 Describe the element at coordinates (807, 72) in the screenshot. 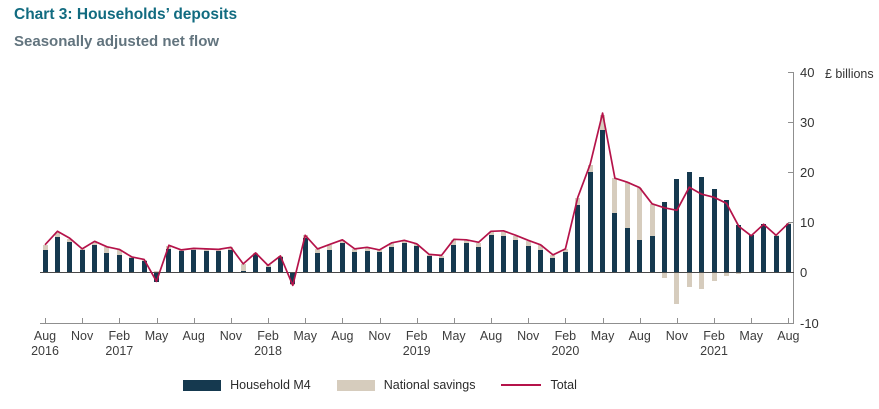

I see `y-axis-tick-label: 40` at that location.